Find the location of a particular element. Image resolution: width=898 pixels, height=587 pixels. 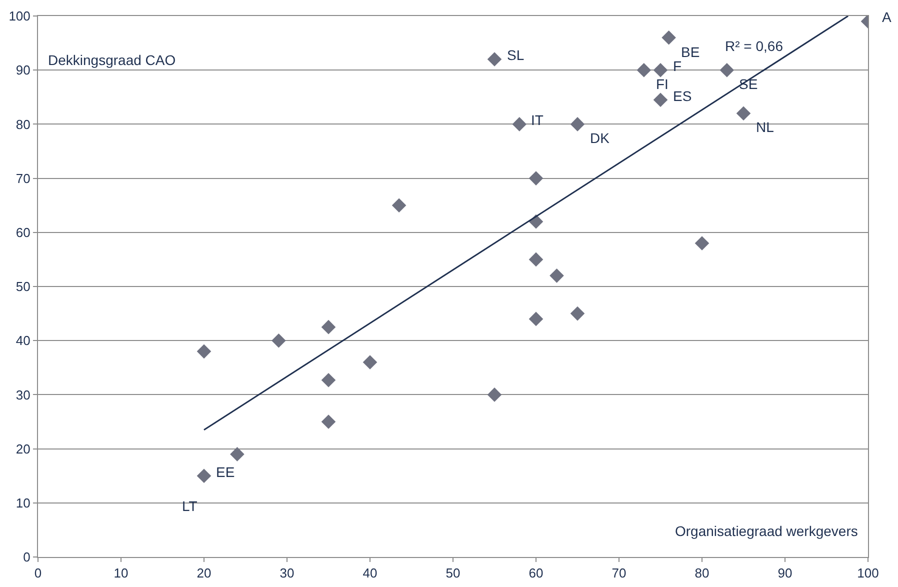

annotation: FI is located at coordinates (662, 84).